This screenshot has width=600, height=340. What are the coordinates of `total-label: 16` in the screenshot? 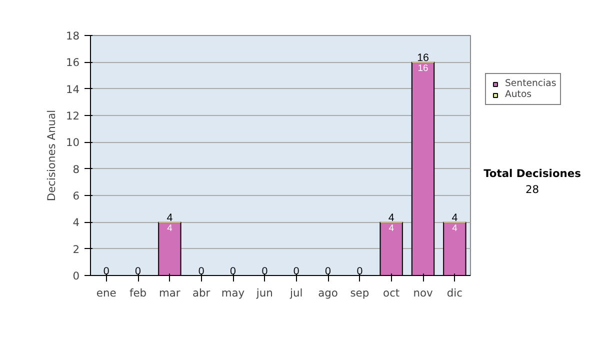 It's located at (423, 58).